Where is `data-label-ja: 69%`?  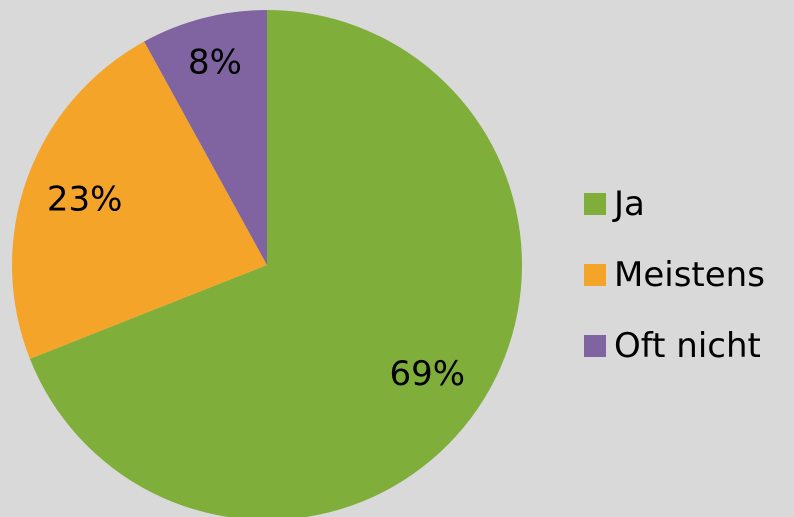
data-label-ja: 69% is located at coordinates (427, 374).